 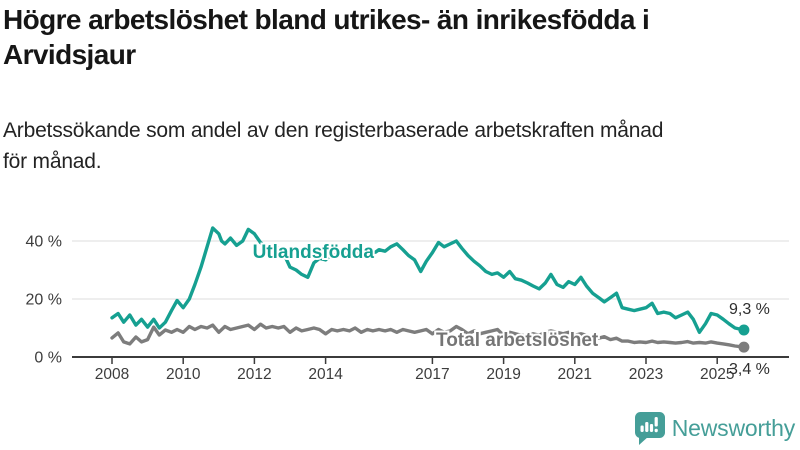 I want to click on x-tick-label: 2019, so click(x=503, y=374).